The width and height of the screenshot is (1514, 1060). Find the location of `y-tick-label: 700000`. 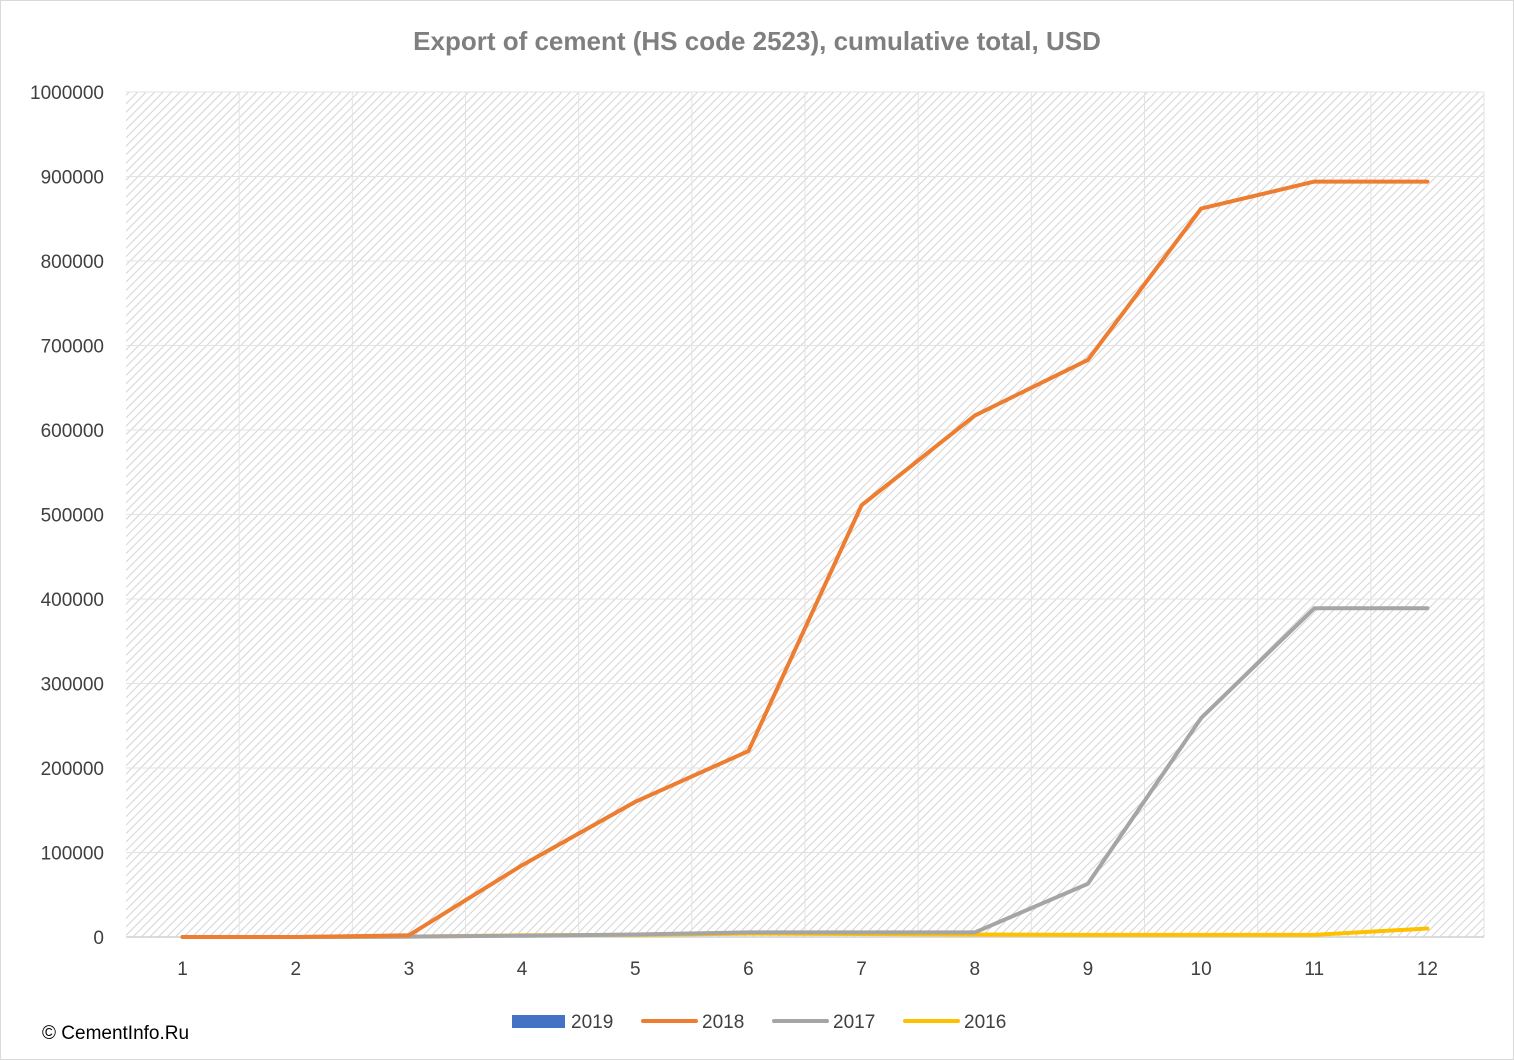

y-tick-label: 700000 is located at coordinates (72, 347).